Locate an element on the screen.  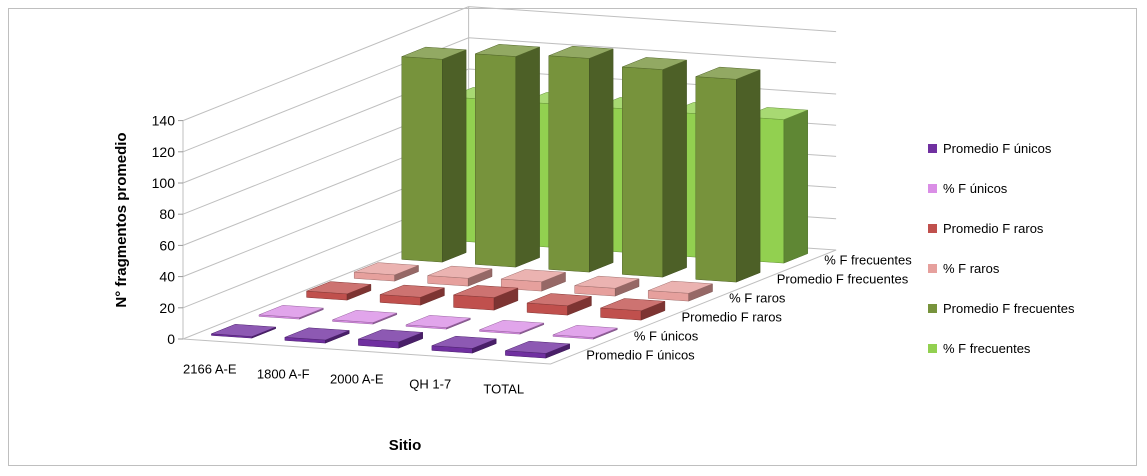
floor-edge is located at coordinates (509, 307).